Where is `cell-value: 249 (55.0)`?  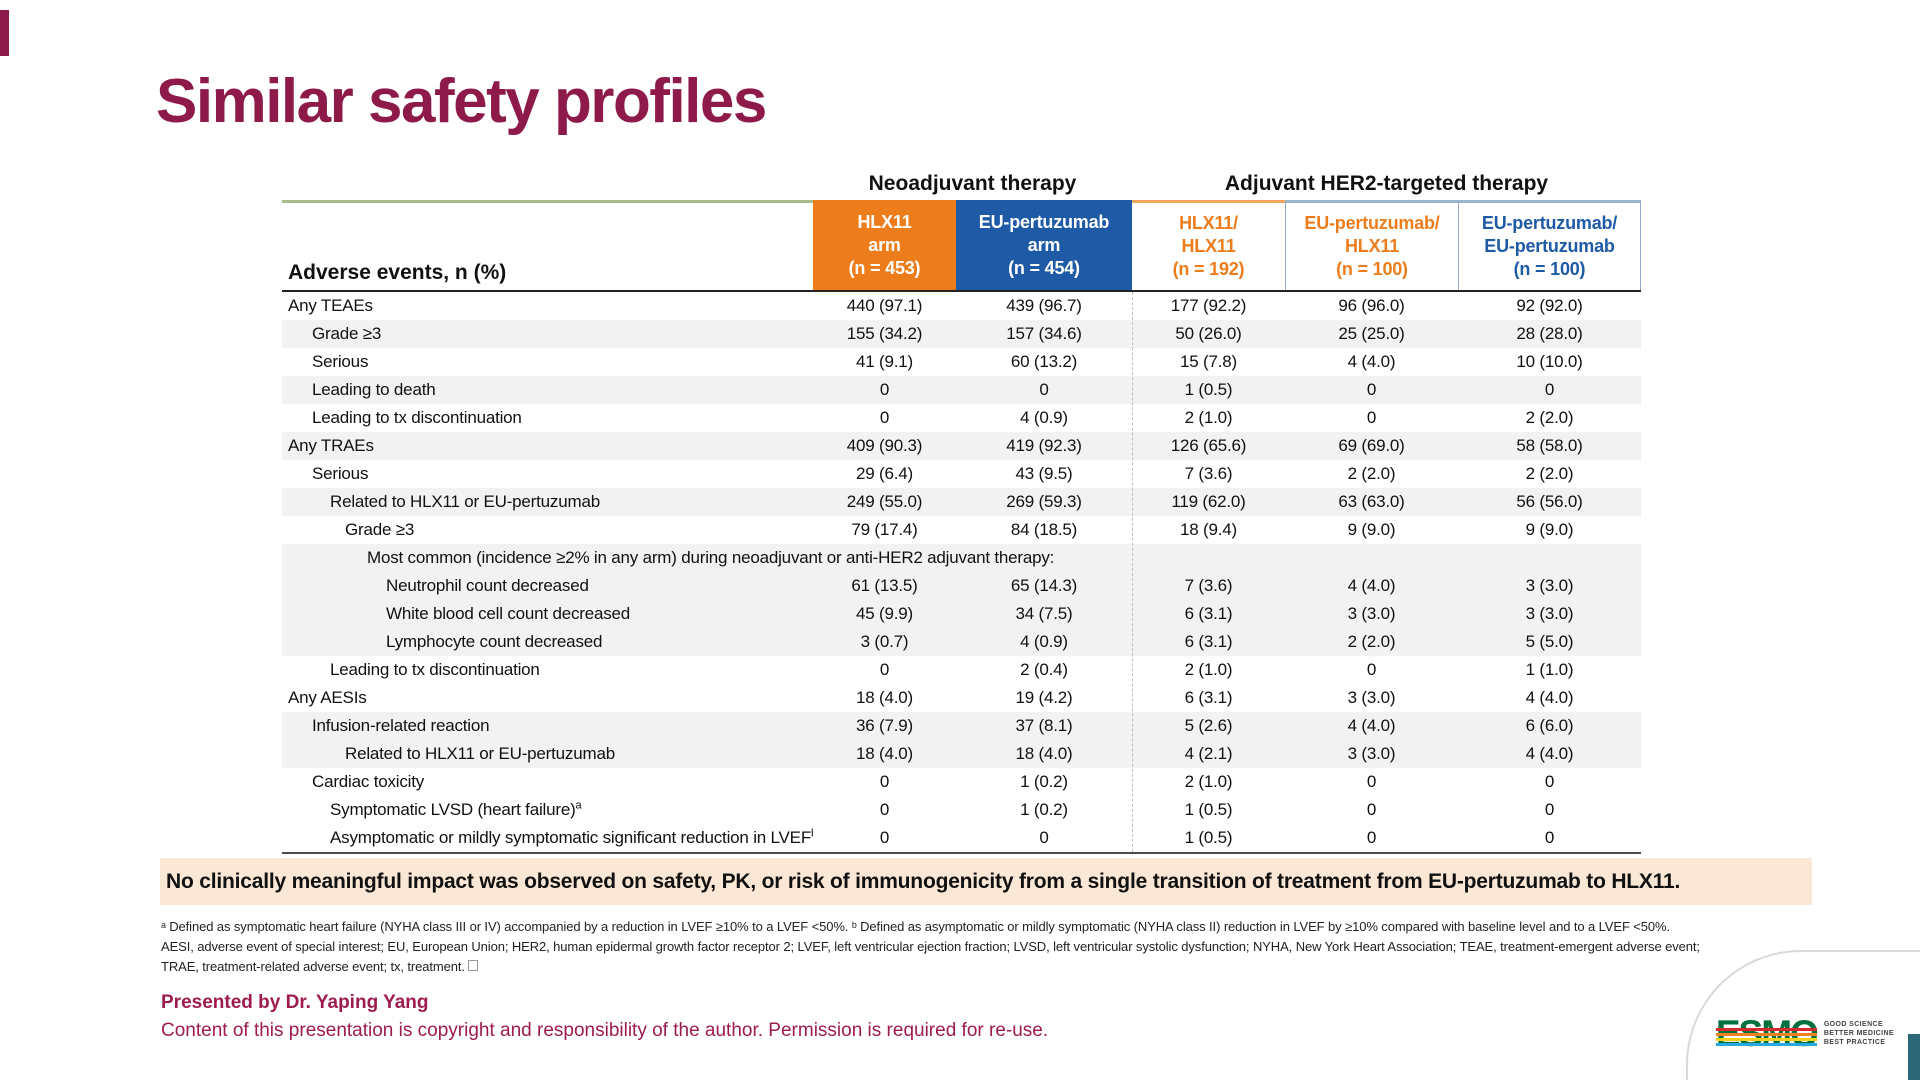 cell-value: 249 (55.0) is located at coordinates (884, 501).